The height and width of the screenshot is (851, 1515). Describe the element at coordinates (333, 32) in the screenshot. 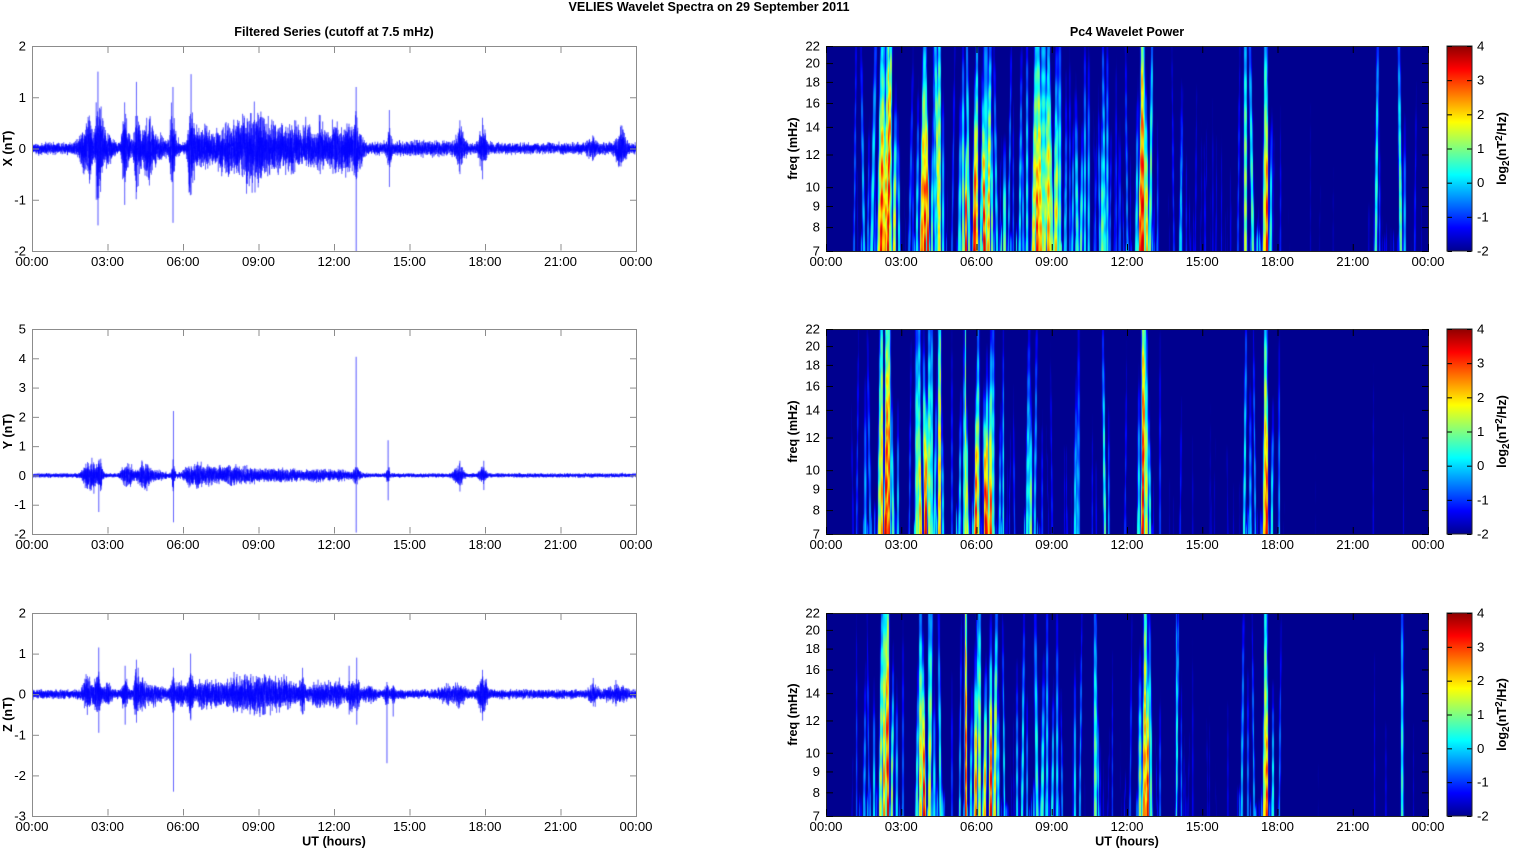

I see `svg-text:Filtered Series (cutoff at 7.5: Filtered Series (cutoff at 7.5 mHz)` at that location.